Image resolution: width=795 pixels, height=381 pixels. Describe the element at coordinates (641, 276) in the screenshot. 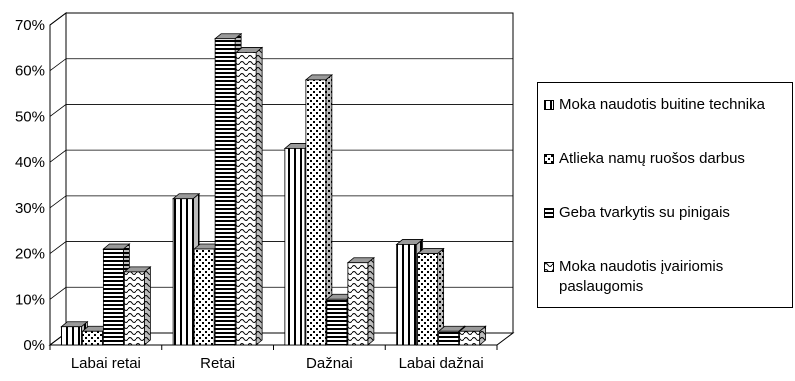

I see `legend-label: Moka naudotis įvairiomis paslaugomis` at that location.